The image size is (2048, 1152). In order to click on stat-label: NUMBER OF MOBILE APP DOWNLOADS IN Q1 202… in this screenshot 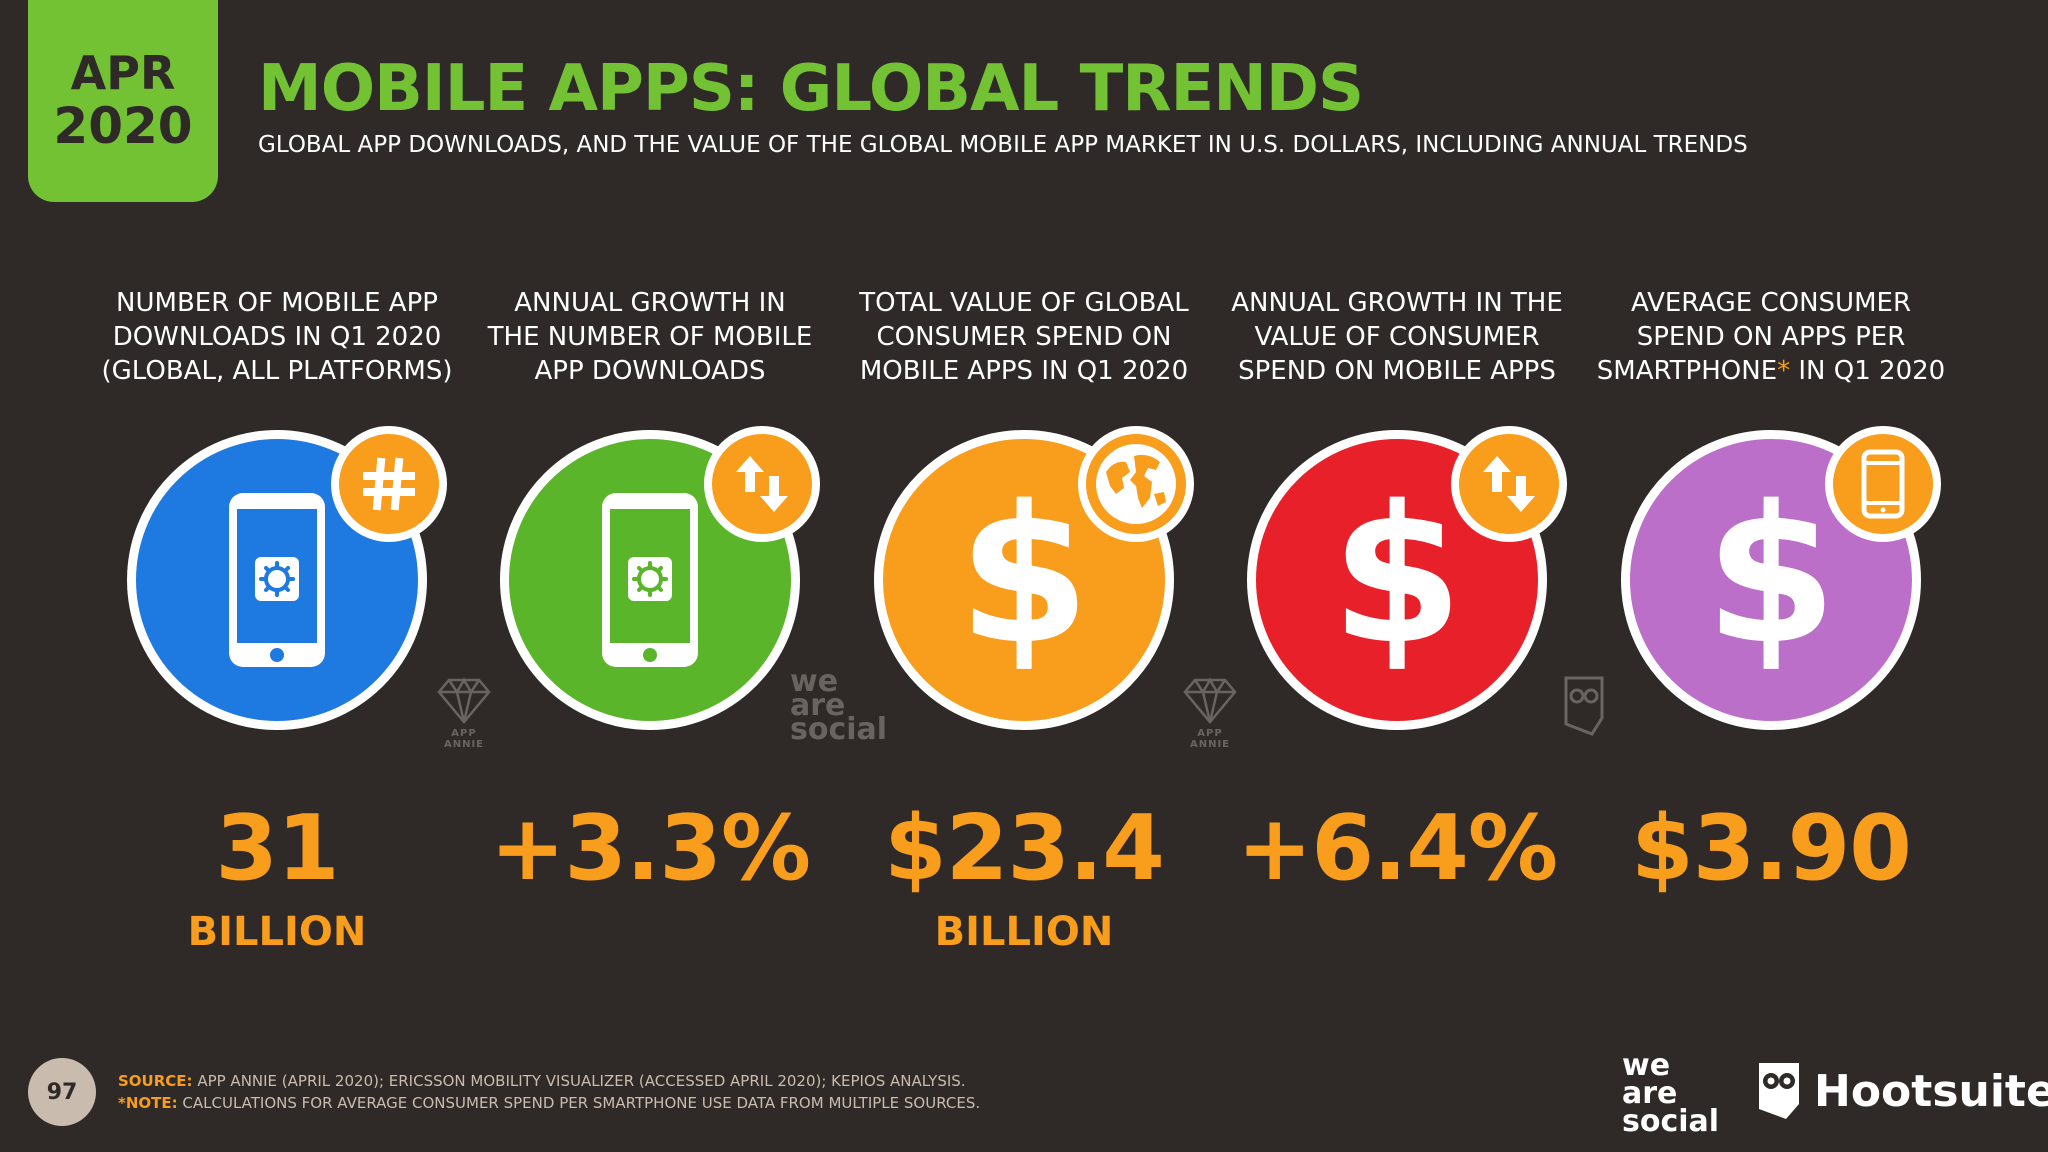, I will do `click(277, 337)`.